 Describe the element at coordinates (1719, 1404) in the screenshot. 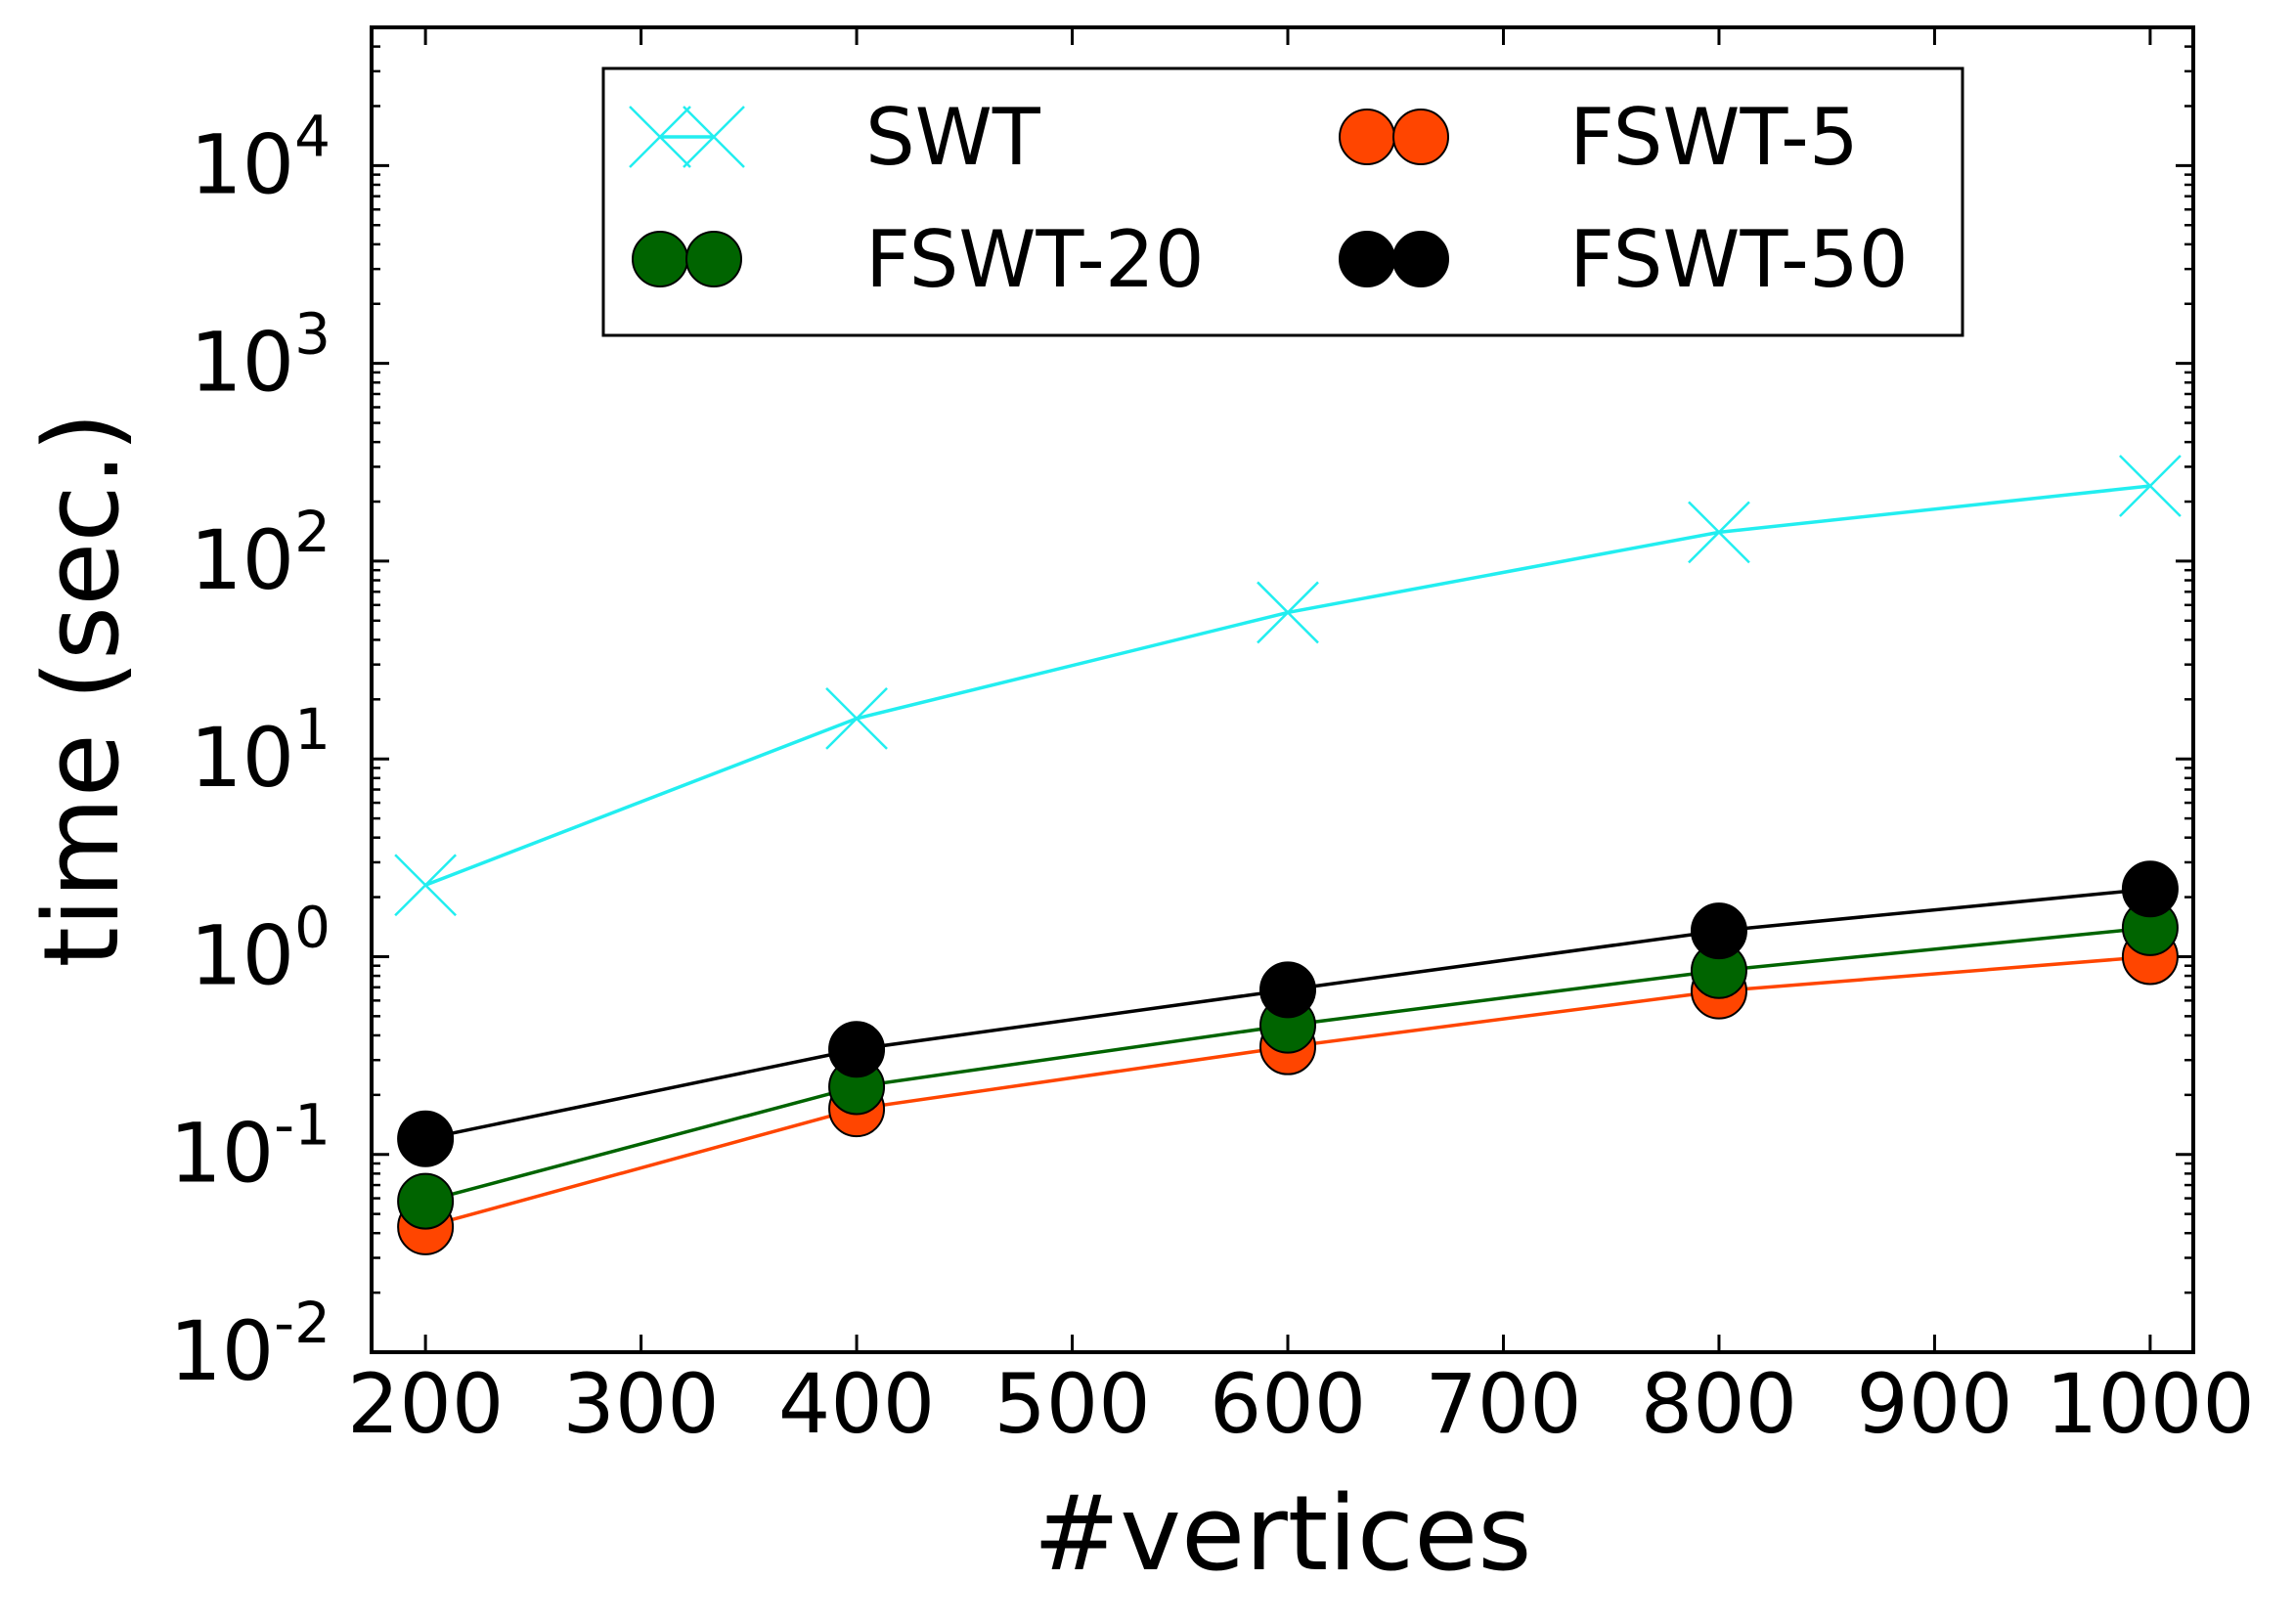

I see `x-tick-label: 800` at that location.